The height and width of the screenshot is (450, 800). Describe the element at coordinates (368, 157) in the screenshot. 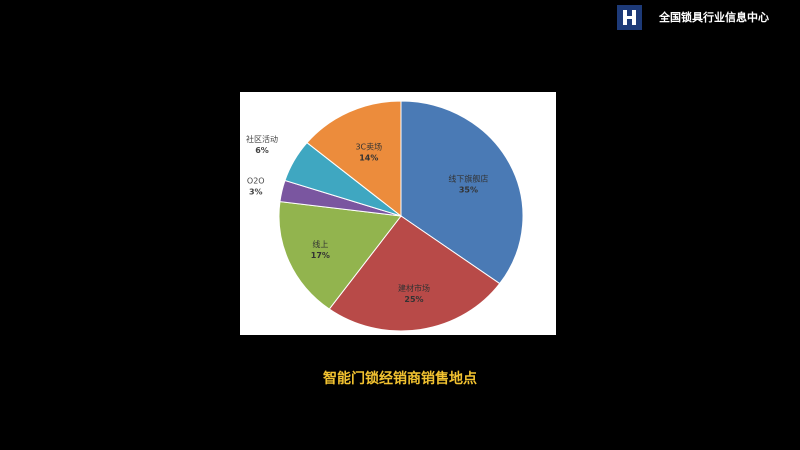

I see `slice-pct: 14%` at that location.